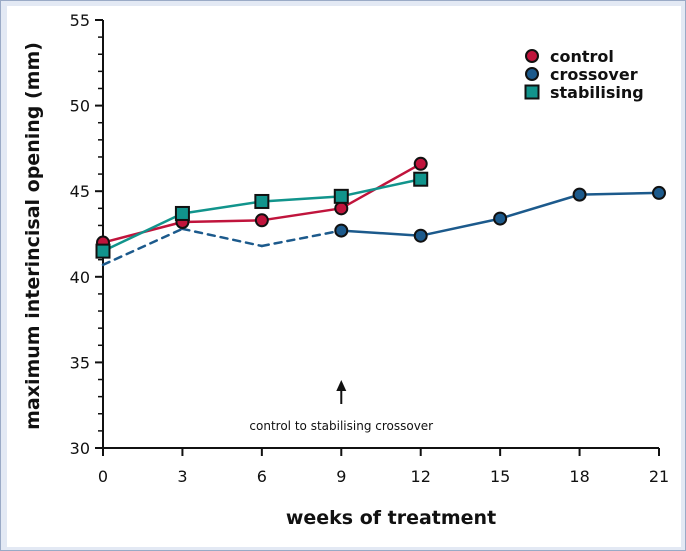 This screenshot has height=551, width=686. I want to click on annotation-arrow-head, so click(341, 385).